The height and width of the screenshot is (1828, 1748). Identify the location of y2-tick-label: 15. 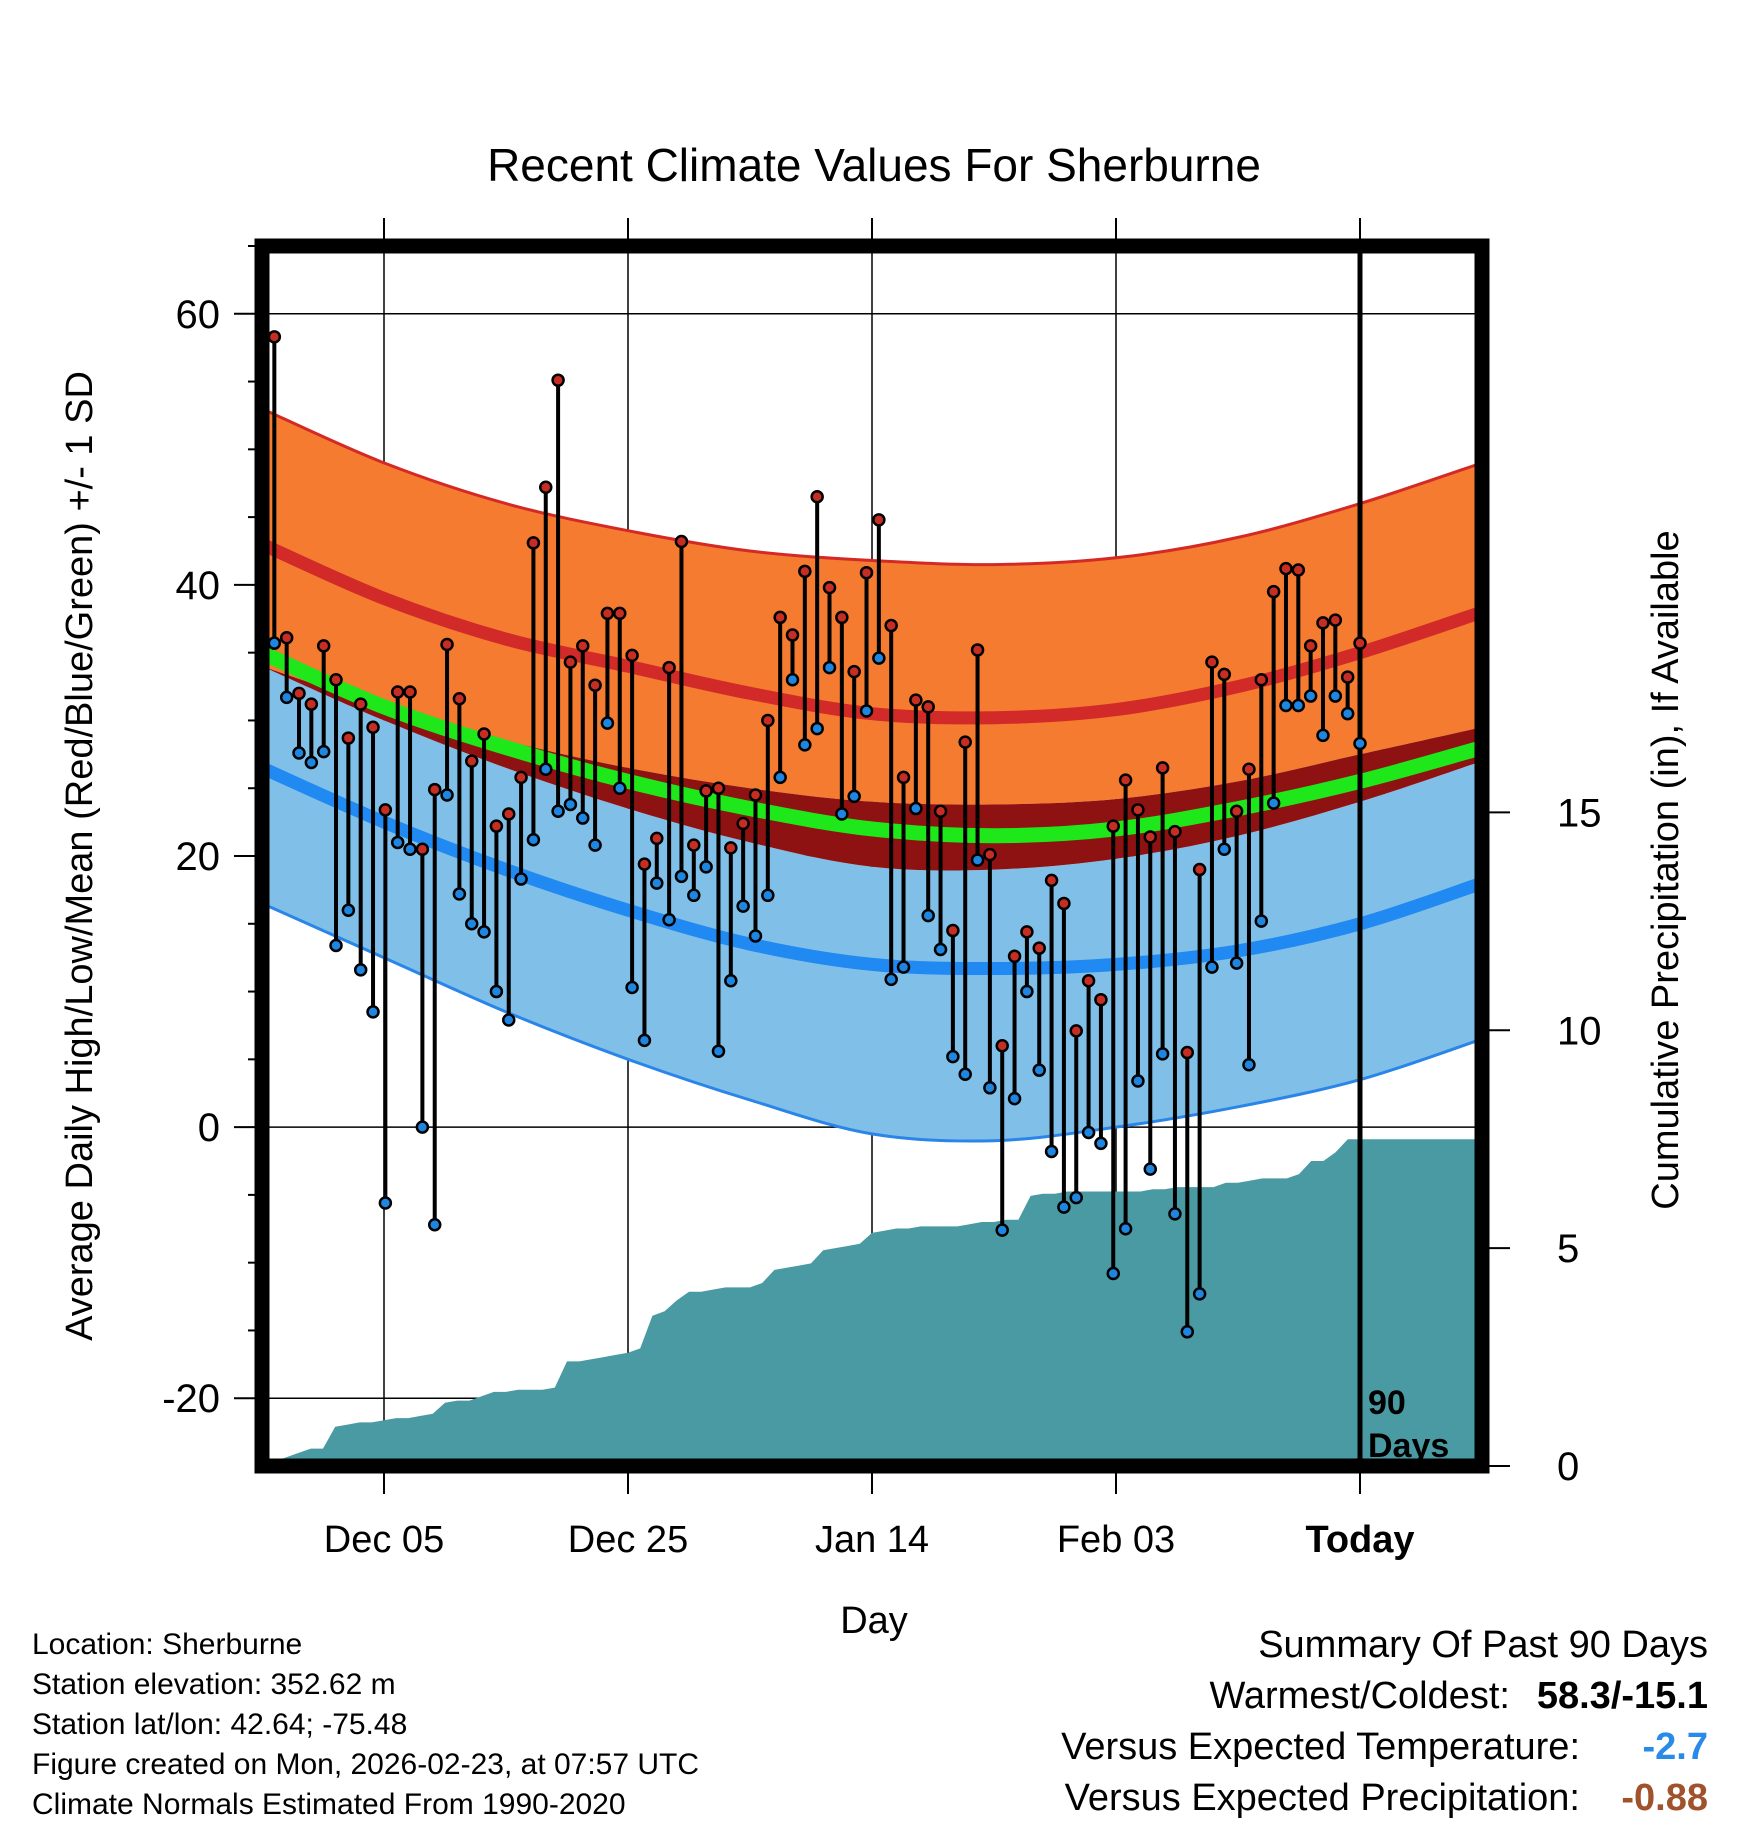
(1579, 813).